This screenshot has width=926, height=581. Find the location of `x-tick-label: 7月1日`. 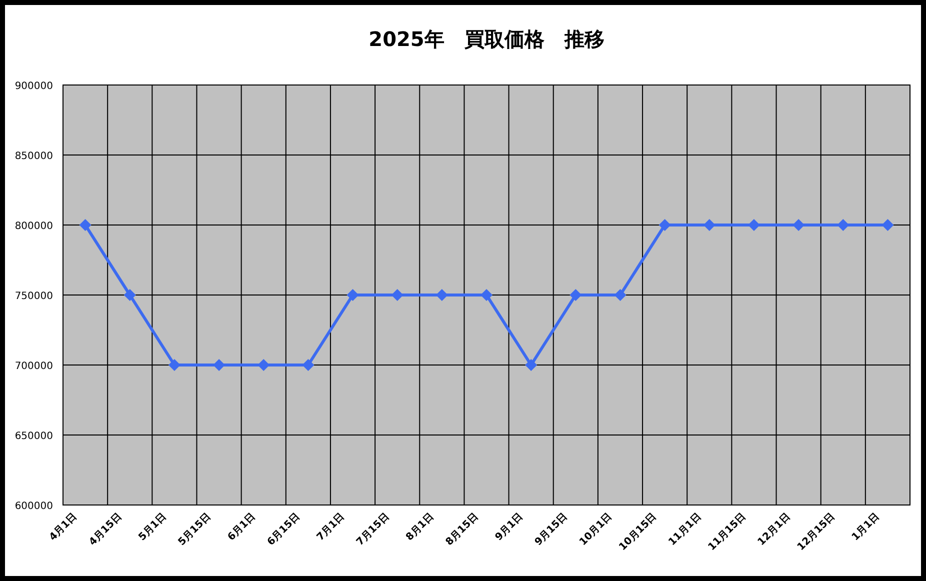

x-tick-label: 7月1日 is located at coordinates (331, 527).